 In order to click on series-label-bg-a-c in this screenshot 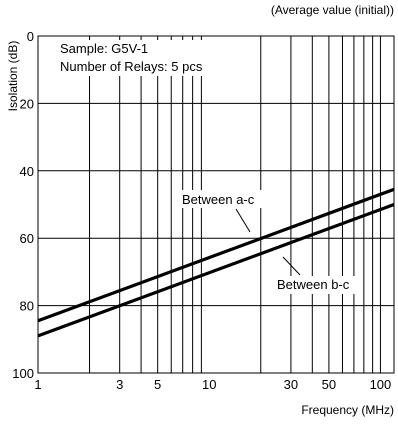, I will do `click(221, 199)`.